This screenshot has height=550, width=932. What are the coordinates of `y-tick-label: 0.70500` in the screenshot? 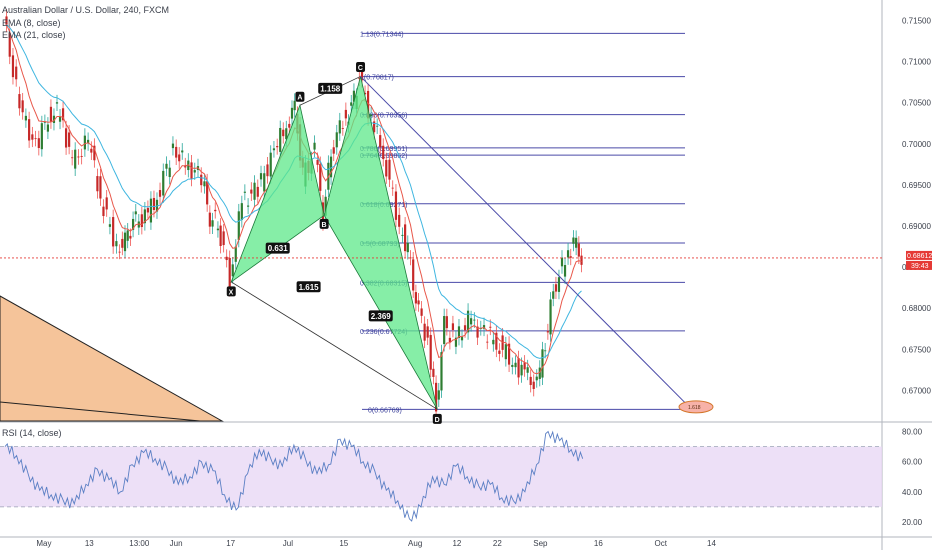 It's located at (916, 103).